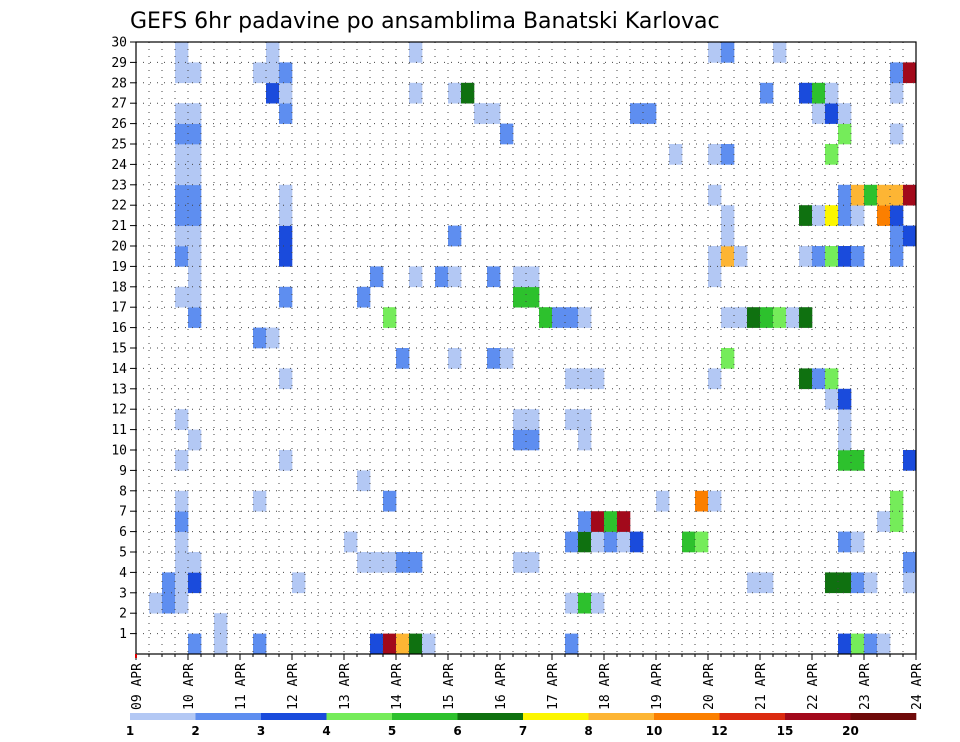 Image resolution: width=960 pixels, height=742 pixels. I want to click on y-tick-label: 2, so click(123, 614).